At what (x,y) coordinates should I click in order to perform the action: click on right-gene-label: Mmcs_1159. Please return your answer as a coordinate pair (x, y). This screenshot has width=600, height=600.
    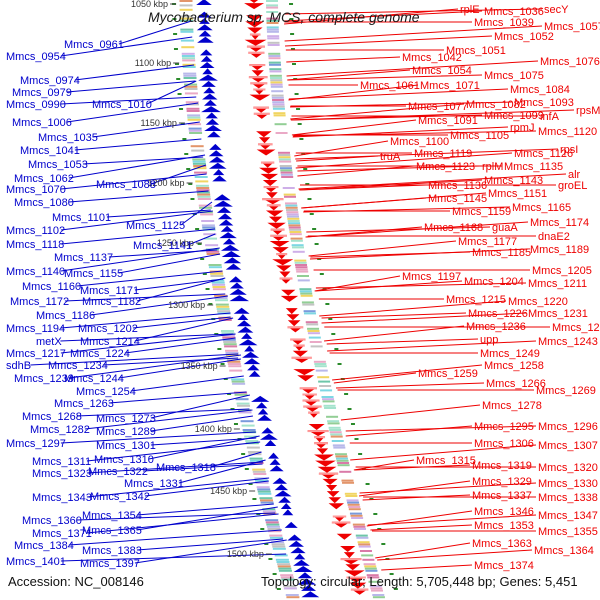
    Looking at the image, I should click on (481, 212).